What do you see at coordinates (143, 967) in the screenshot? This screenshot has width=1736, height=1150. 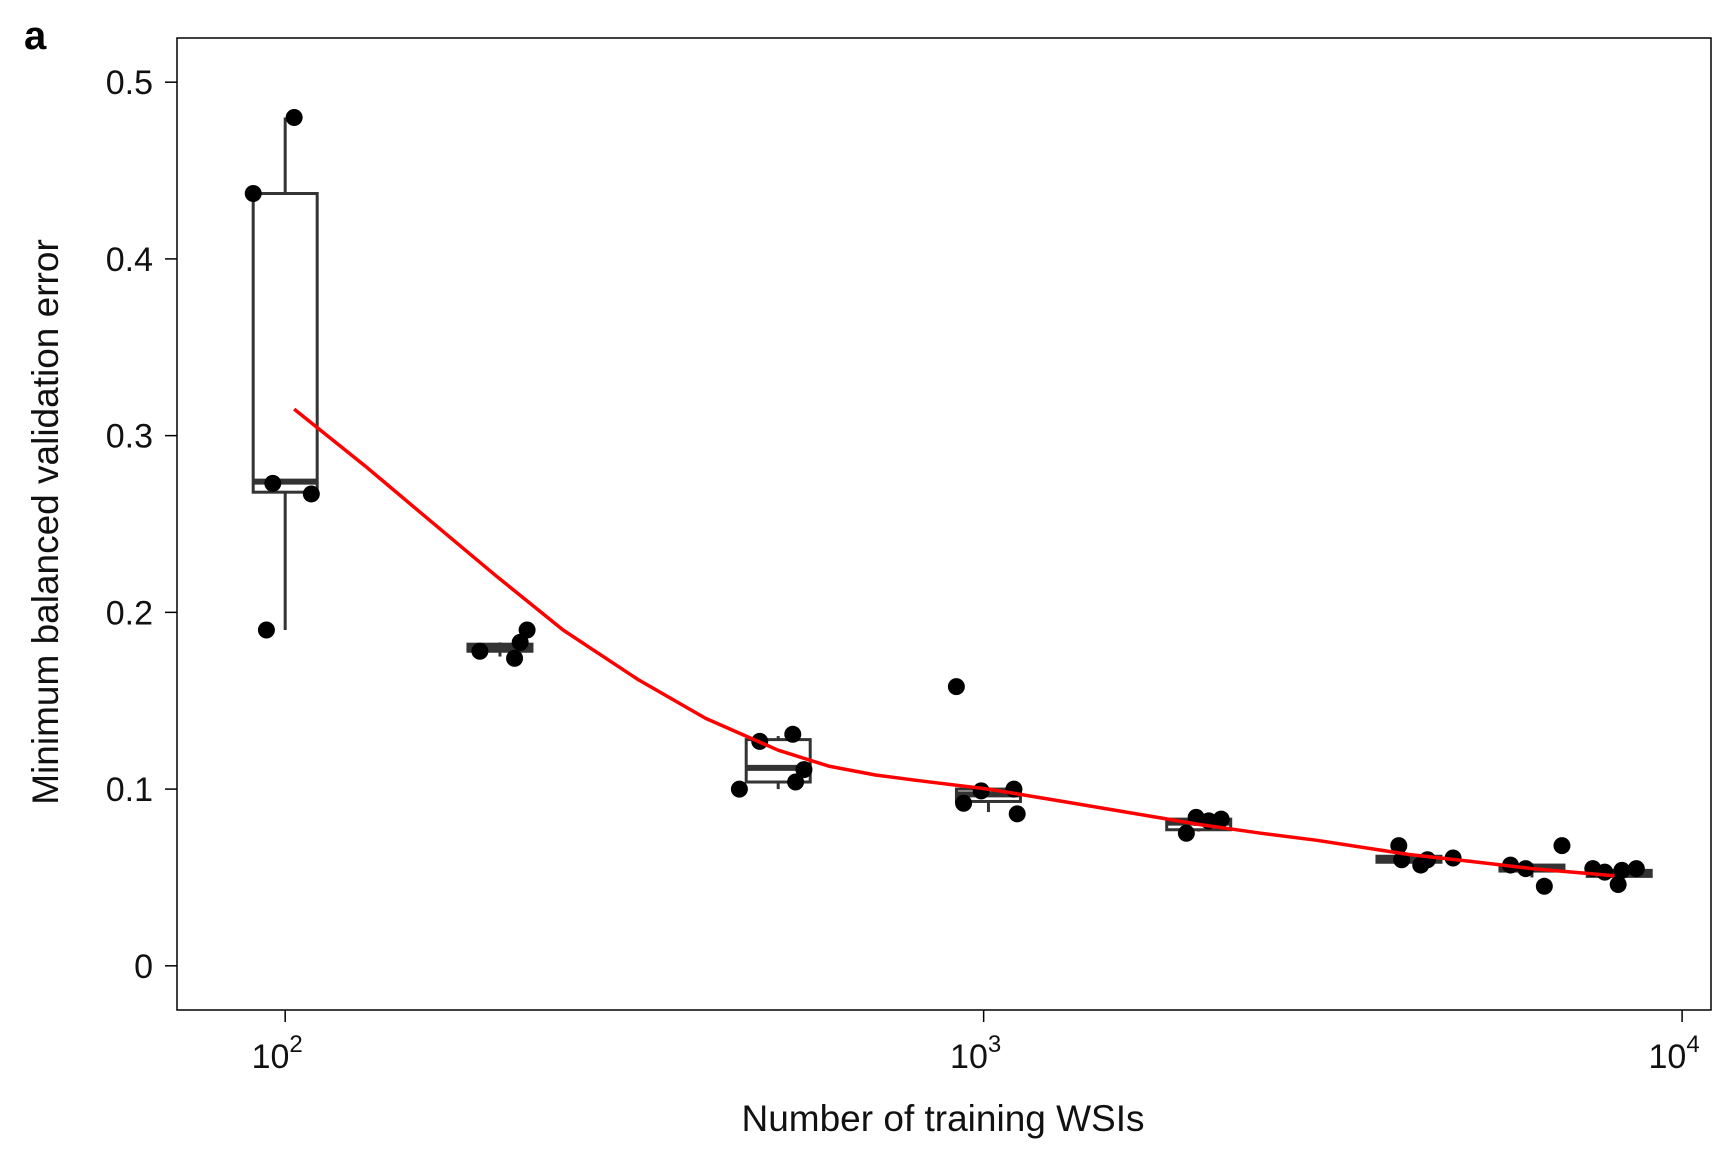 I see `y-tick-label: 0` at bounding box center [143, 967].